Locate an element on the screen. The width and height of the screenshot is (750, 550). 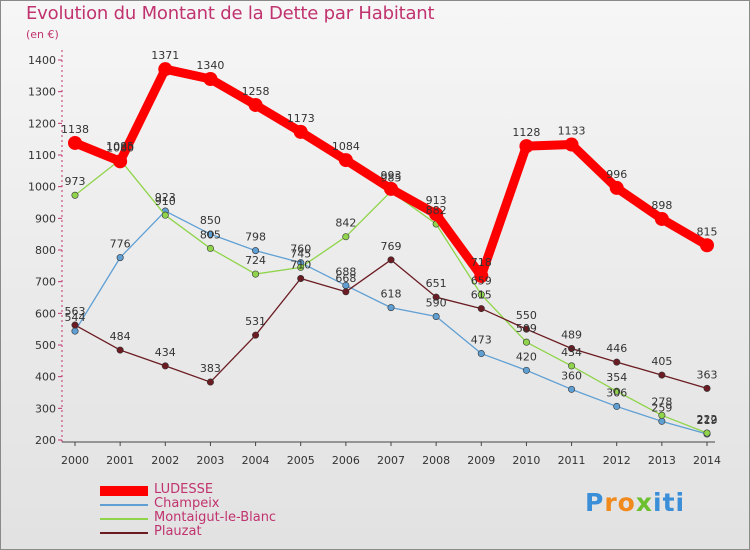
data-label-plauzat: 531 is located at coordinates (255, 321).